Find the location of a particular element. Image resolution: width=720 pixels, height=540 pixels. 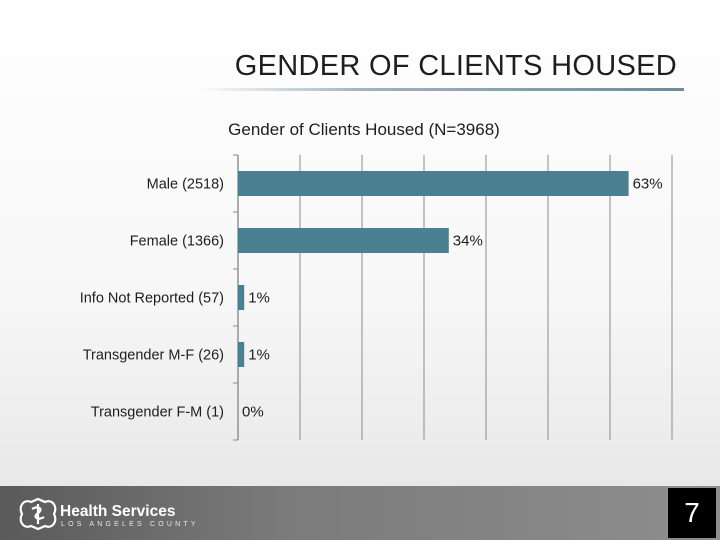

category-label-2: Info Not Reported (57) is located at coordinates (152, 299).